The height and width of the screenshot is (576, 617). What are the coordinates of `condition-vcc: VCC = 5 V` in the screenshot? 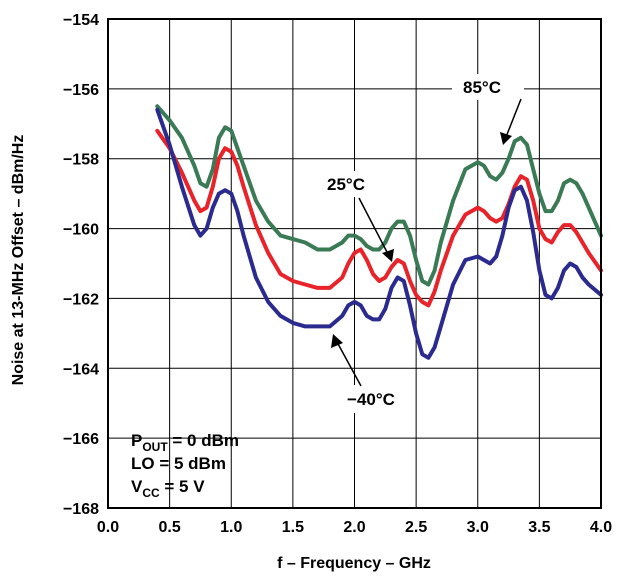 It's located at (168, 488).